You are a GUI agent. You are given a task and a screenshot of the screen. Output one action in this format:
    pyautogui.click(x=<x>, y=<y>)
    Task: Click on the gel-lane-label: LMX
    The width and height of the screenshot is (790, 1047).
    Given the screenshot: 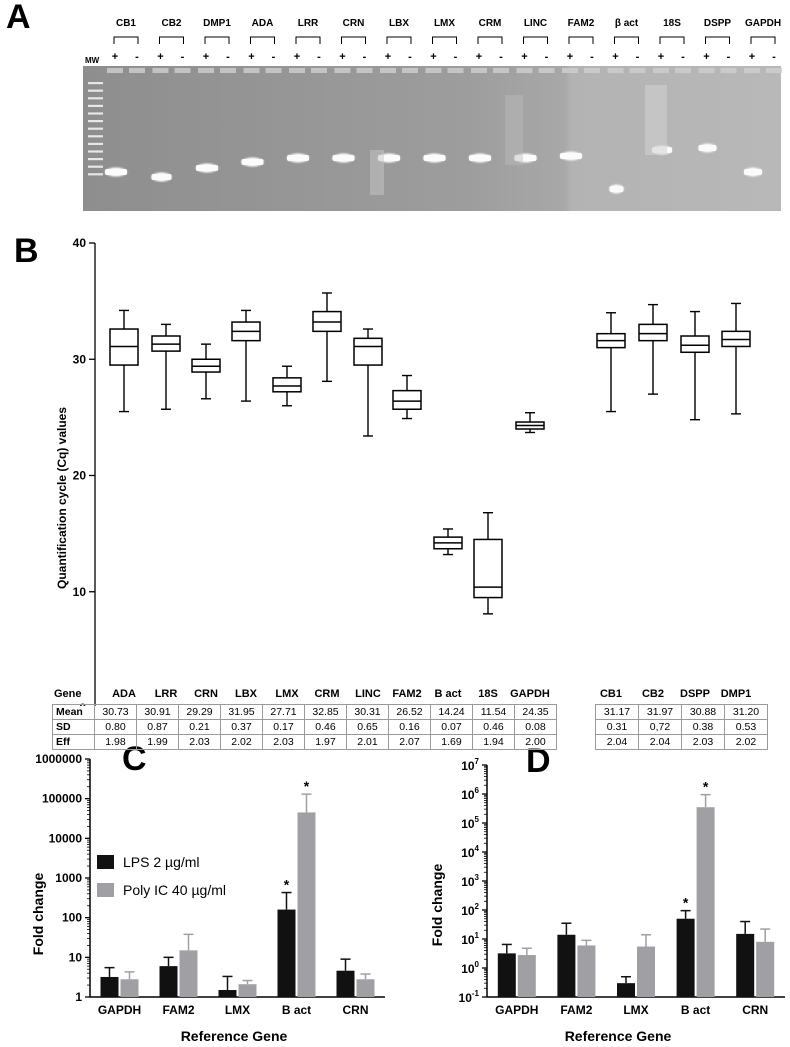 What is the action you would take?
    pyautogui.click(x=444, y=23)
    